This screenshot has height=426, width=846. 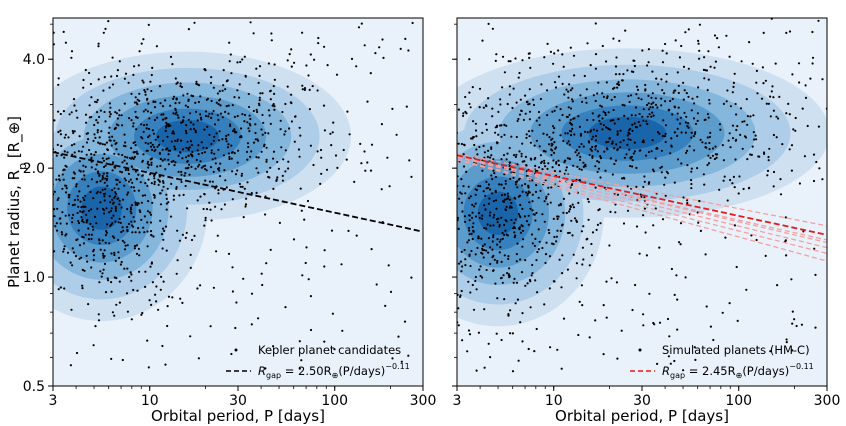 I want to click on density-level-6-sub-Neptunes, so click(x=187, y=136).